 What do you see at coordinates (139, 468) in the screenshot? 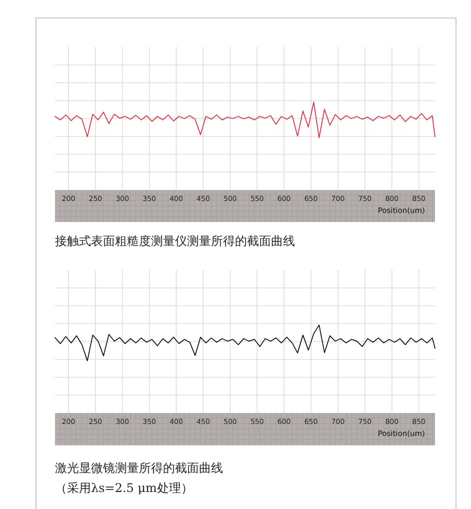
I see `text: 激光显微镜测量所得的截面曲线` at bounding box center [139, 468].